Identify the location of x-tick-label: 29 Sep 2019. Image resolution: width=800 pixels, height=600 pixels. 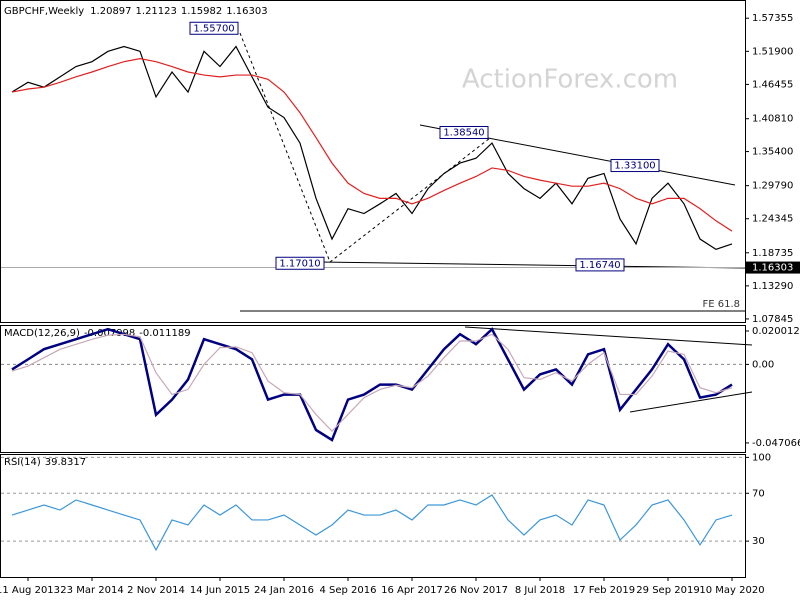
(667, 590).